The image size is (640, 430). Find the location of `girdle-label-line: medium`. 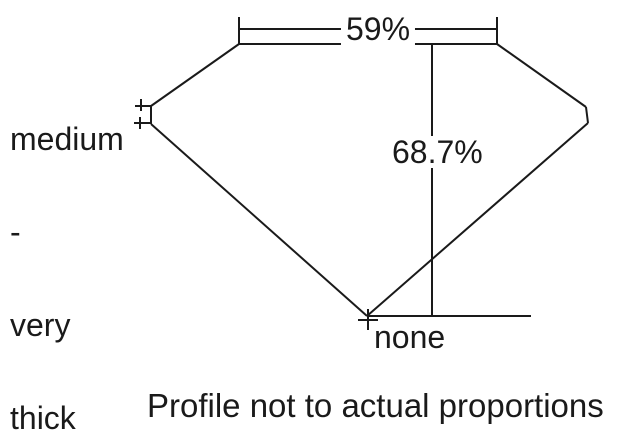

girdle-label-line: medium is located at coordinates (67, 139).